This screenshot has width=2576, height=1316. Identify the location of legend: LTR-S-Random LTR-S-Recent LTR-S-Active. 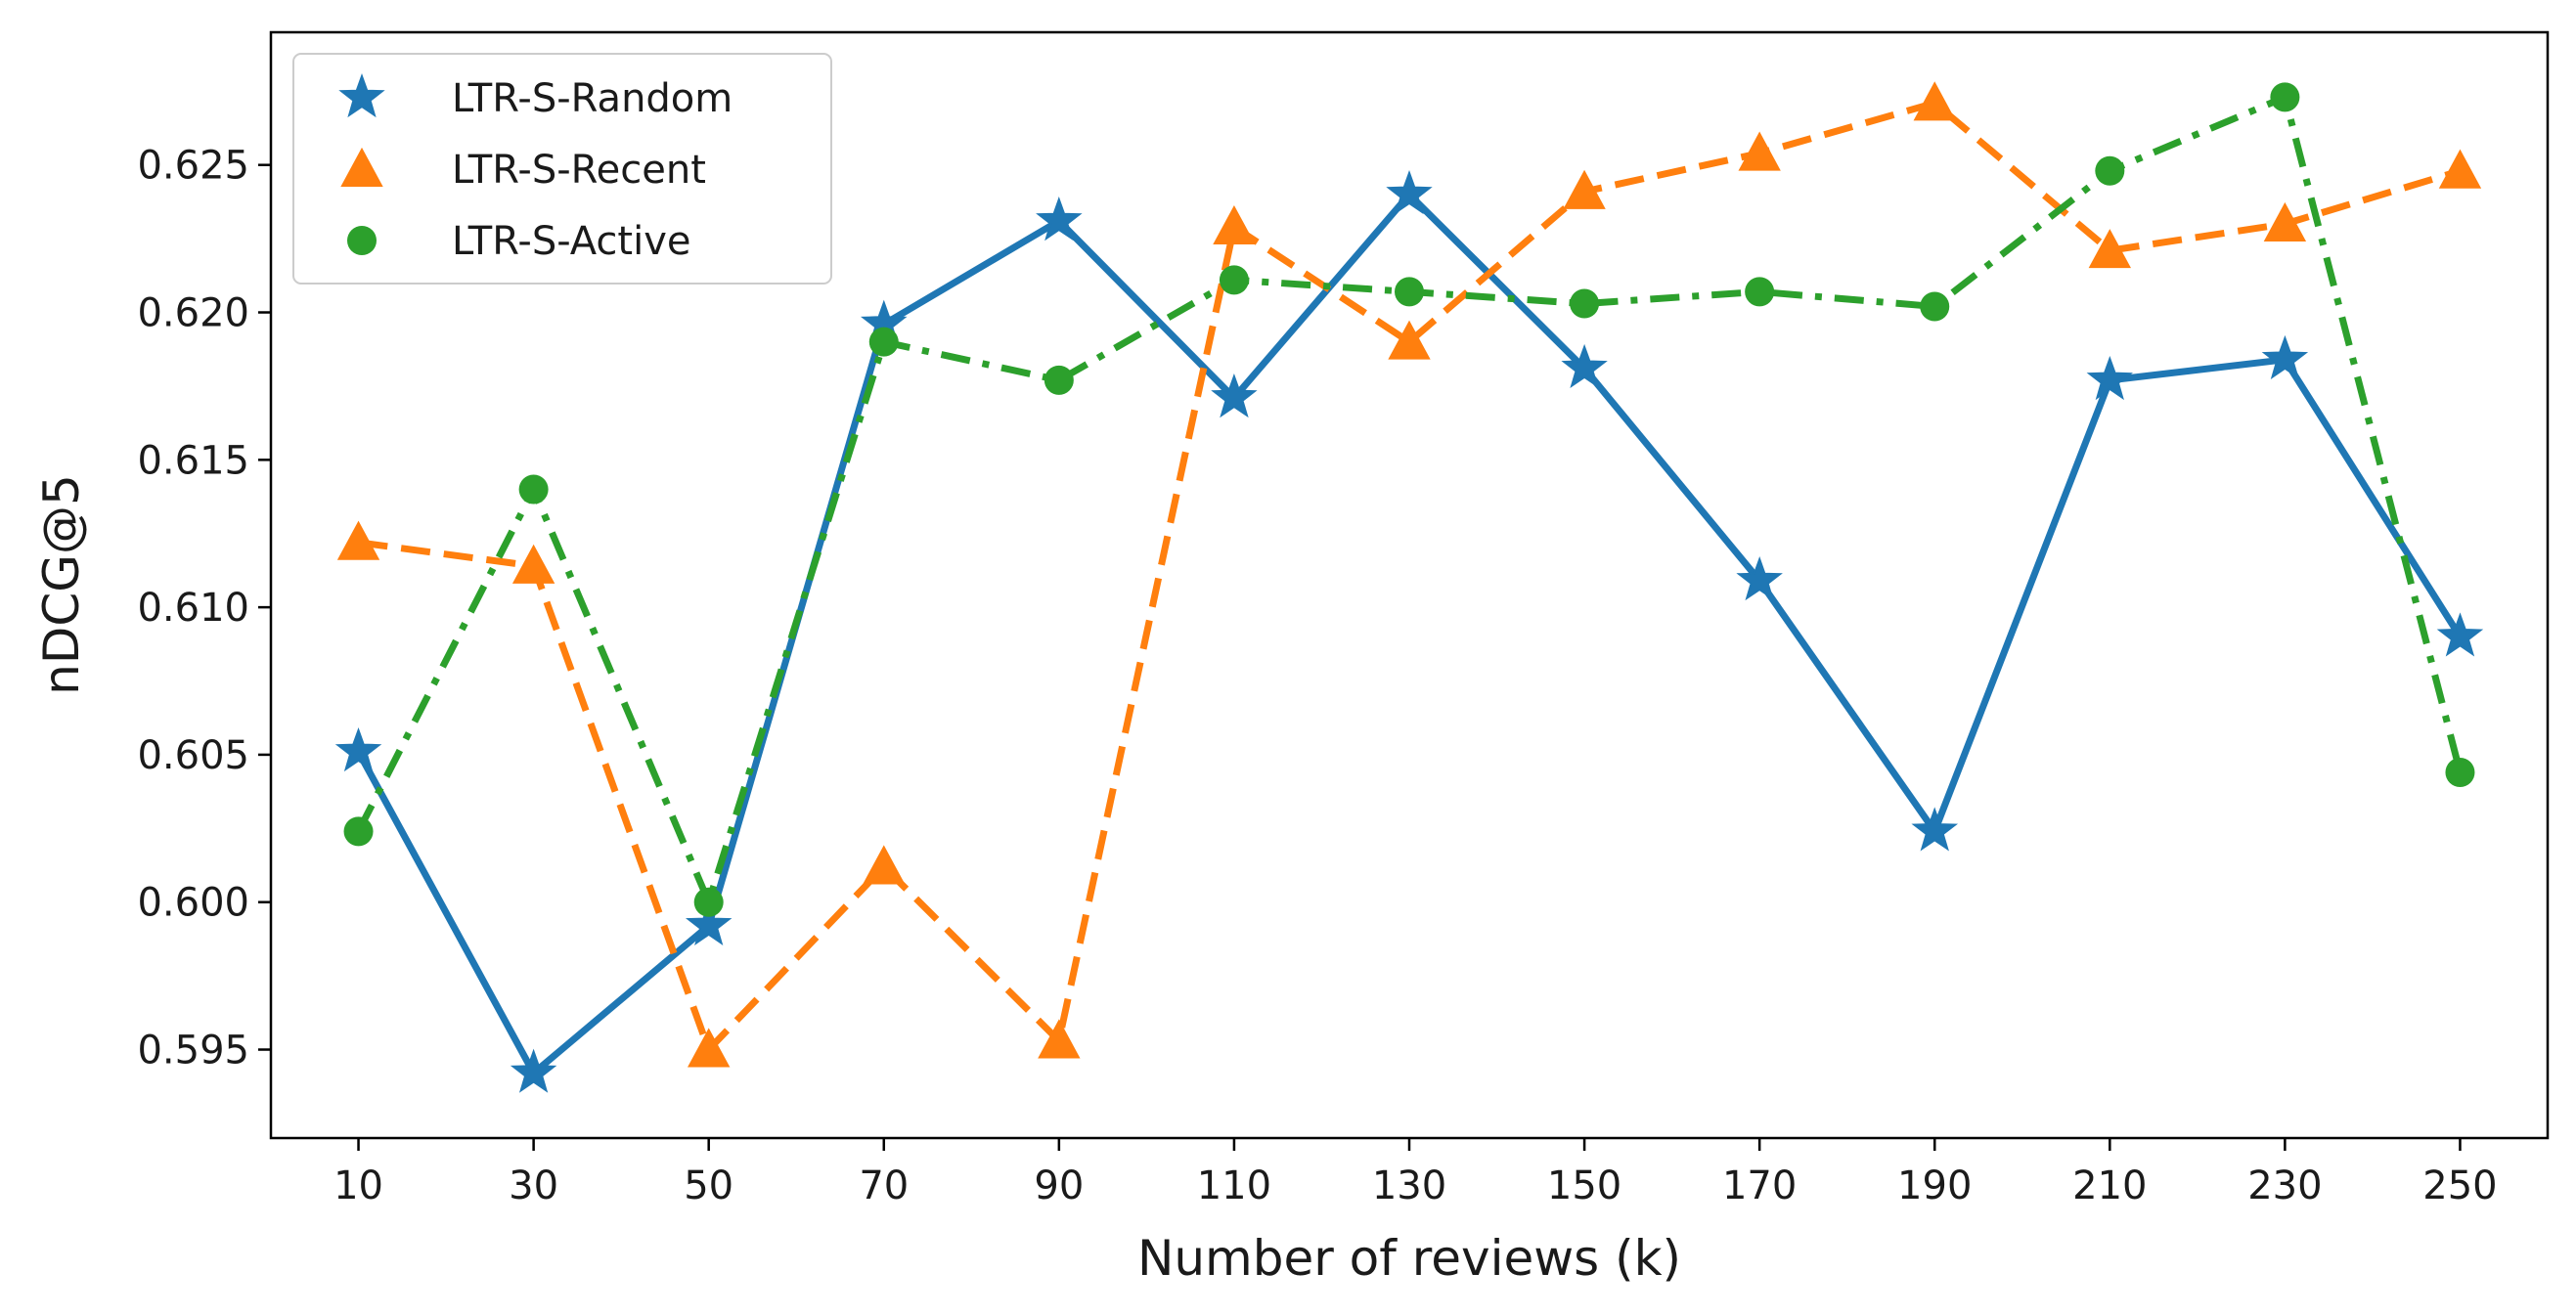
(562, 169).